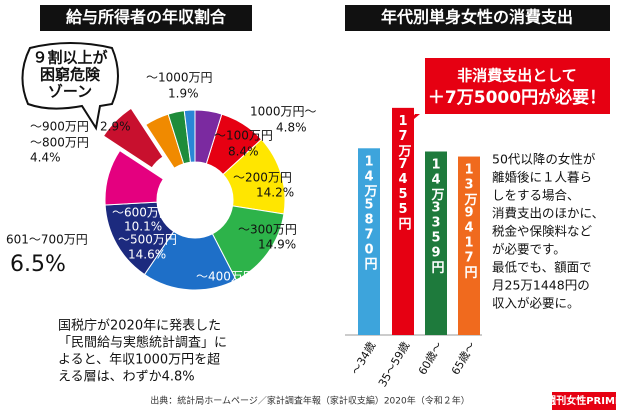 This screenshot has width=620, height=413. What do you see at coordinates (139, 360) in the screenshot?
I see `note-line: よると、年収1000万円を超` at bounding box center [139, 360].